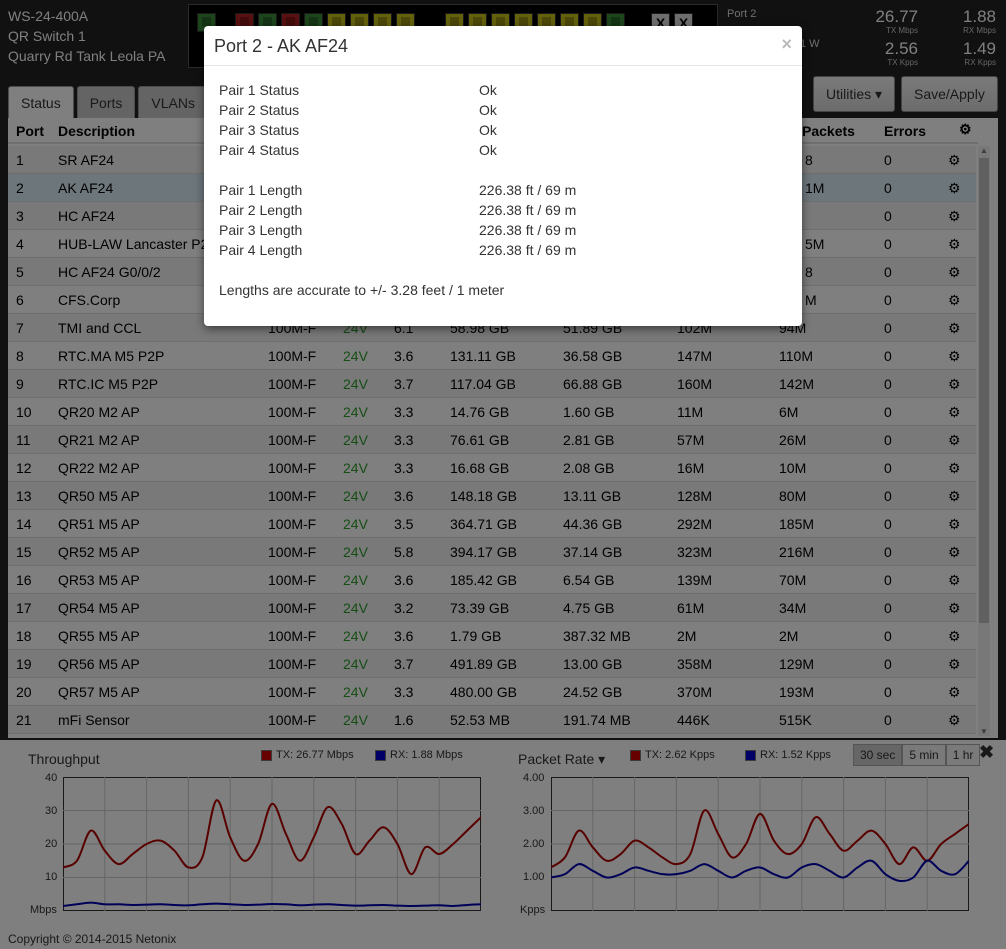 The width and height of the screenshot is (1006, 949). What do you see at coordinates (503, 152) in the screenshot?
I see `pair-status-row: Pair 4 Status Ok` at bounding box center [503, 152].